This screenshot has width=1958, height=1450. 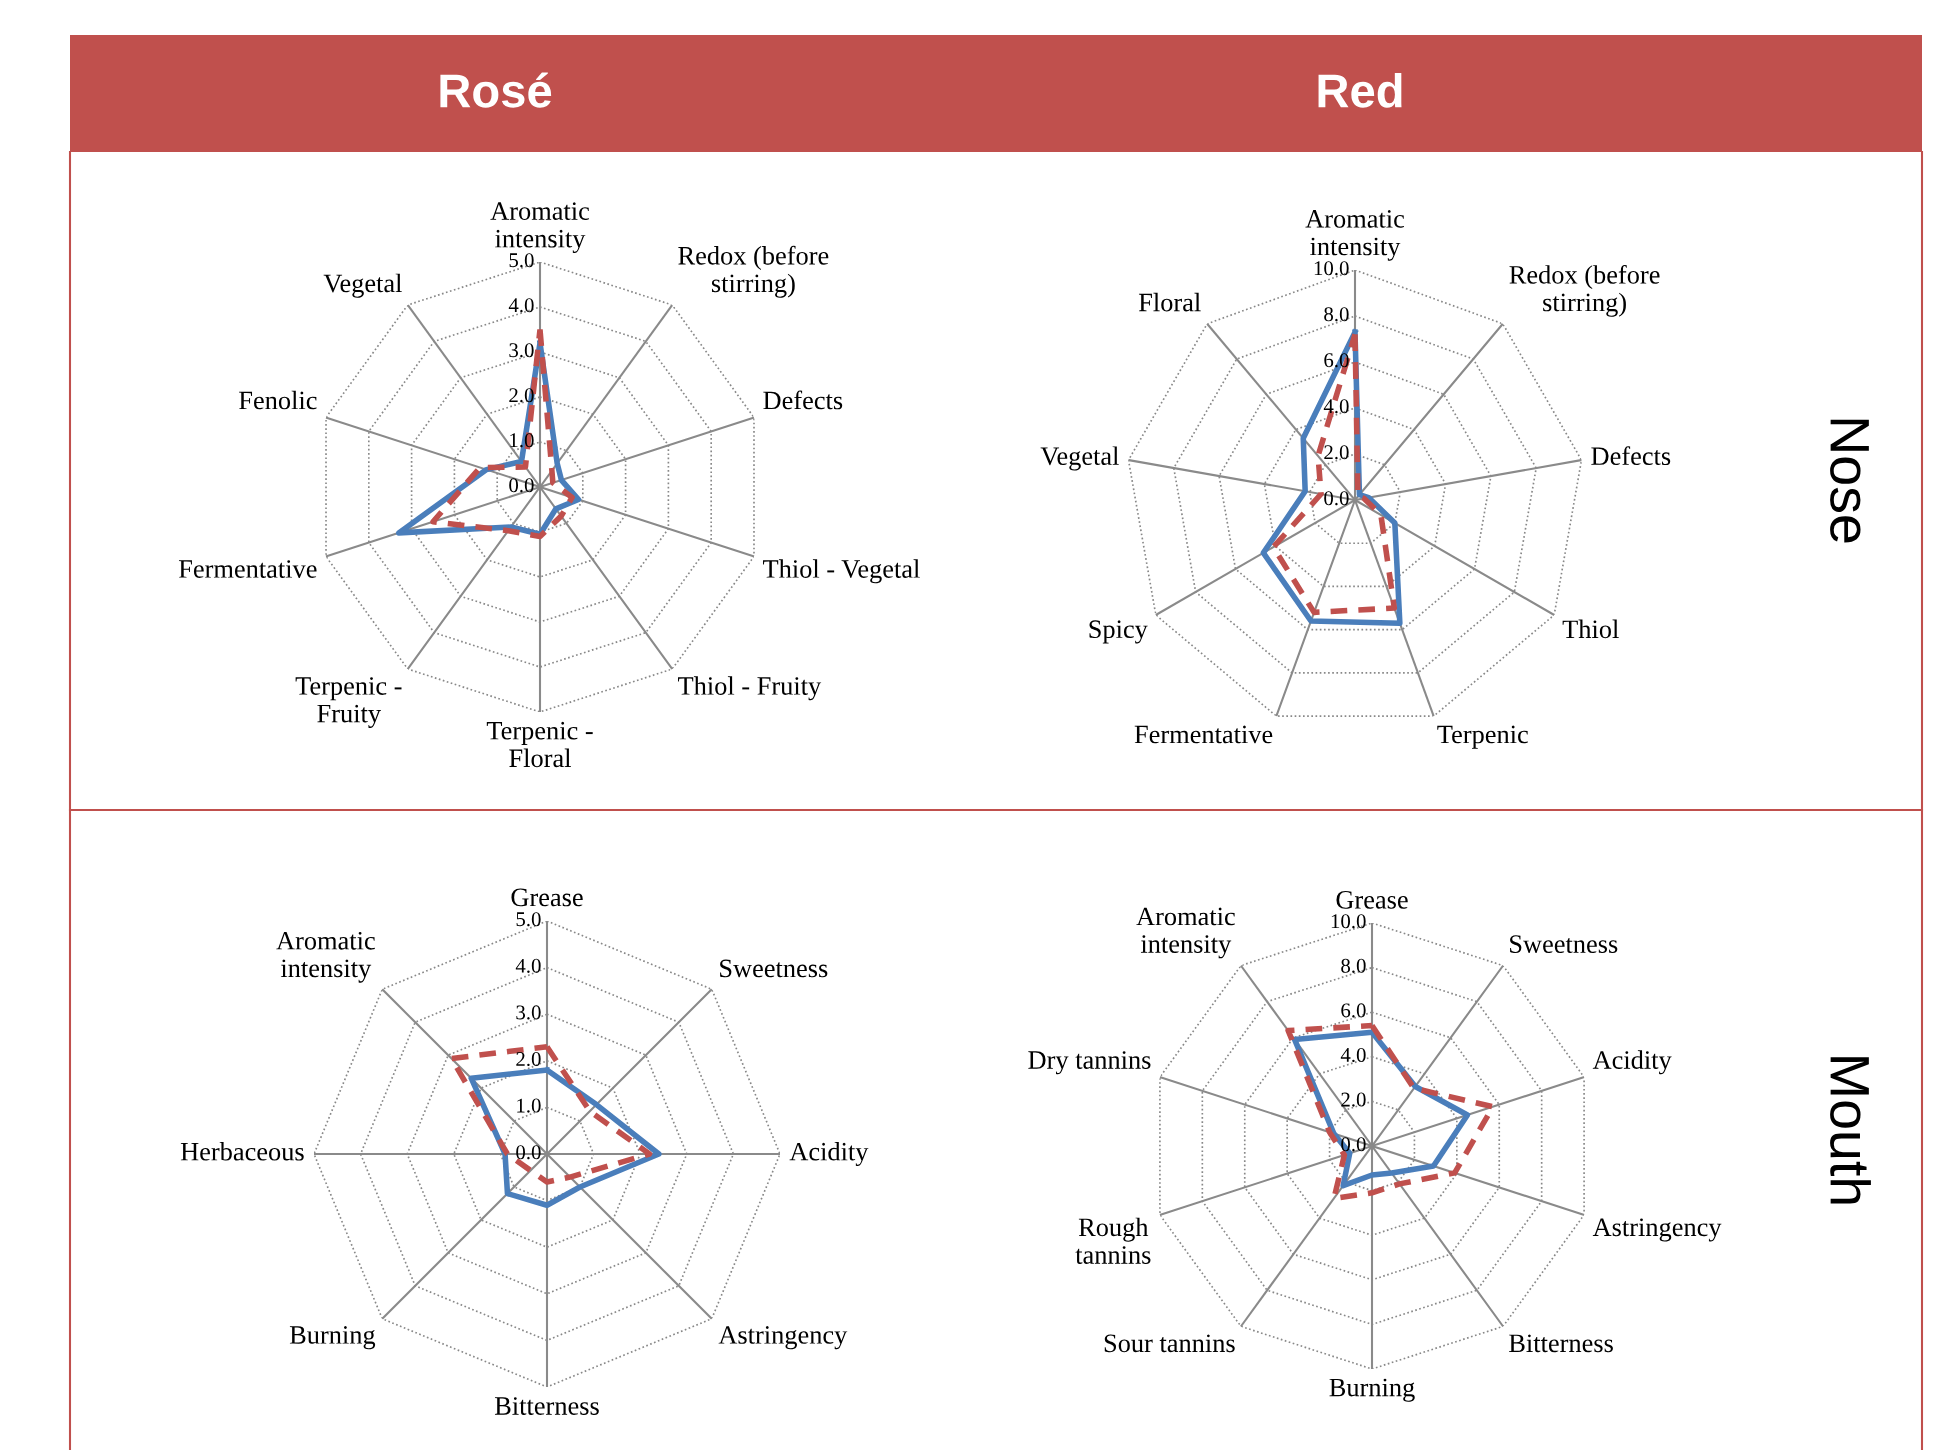 What do you see at coordinates (1360, 90) in the screenshot?
I see `chart-title: Red` at bounding box center [1360, 90].